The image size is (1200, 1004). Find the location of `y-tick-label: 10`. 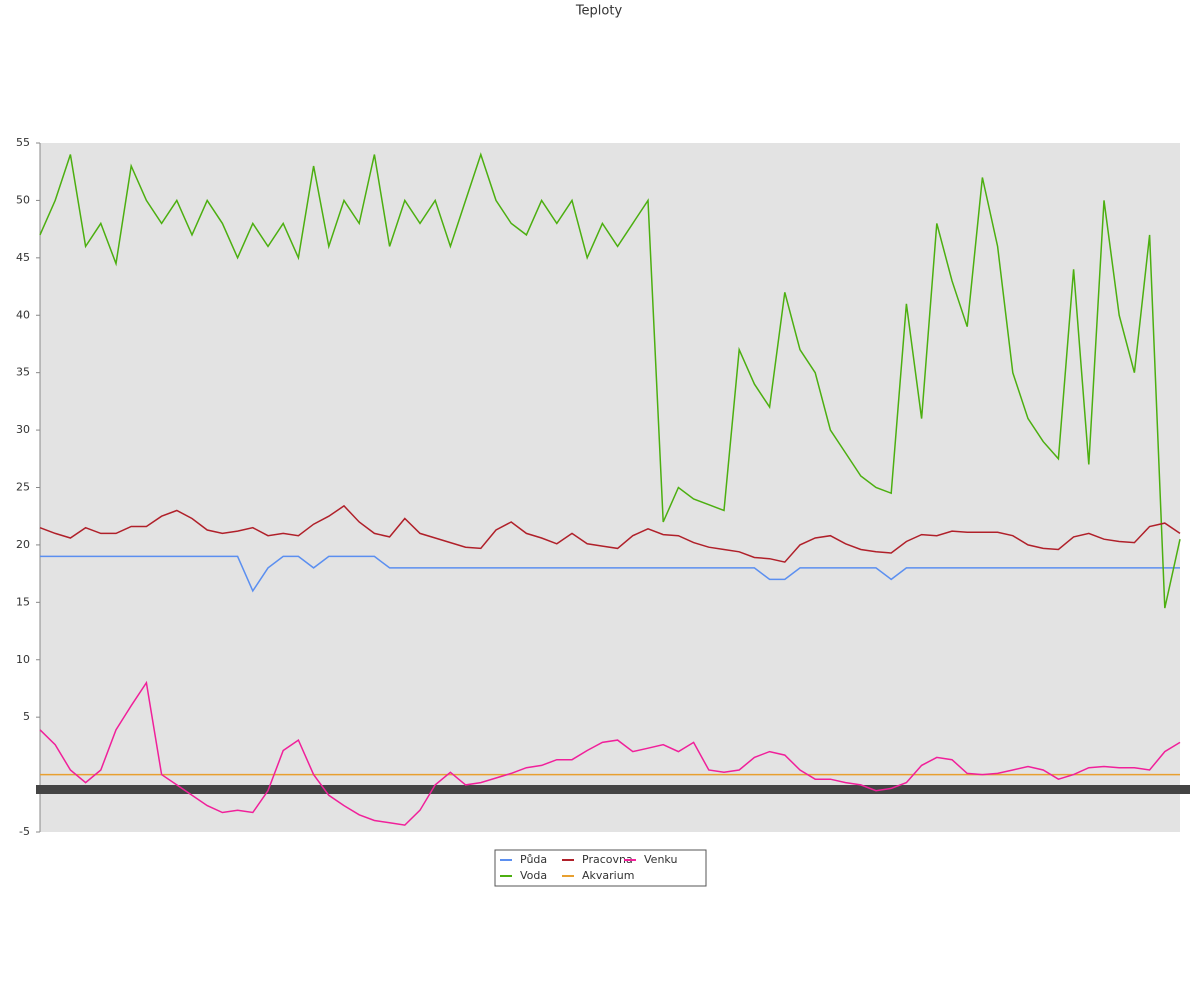

y-tick-label: 10 is located at coordinates (23, 659).